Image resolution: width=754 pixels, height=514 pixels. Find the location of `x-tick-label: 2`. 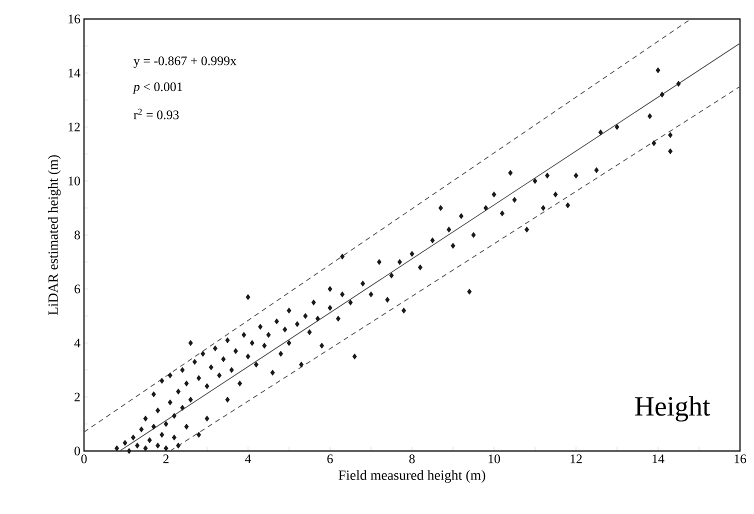

x-tick-label: 2 is located at coordinates (166, 459).